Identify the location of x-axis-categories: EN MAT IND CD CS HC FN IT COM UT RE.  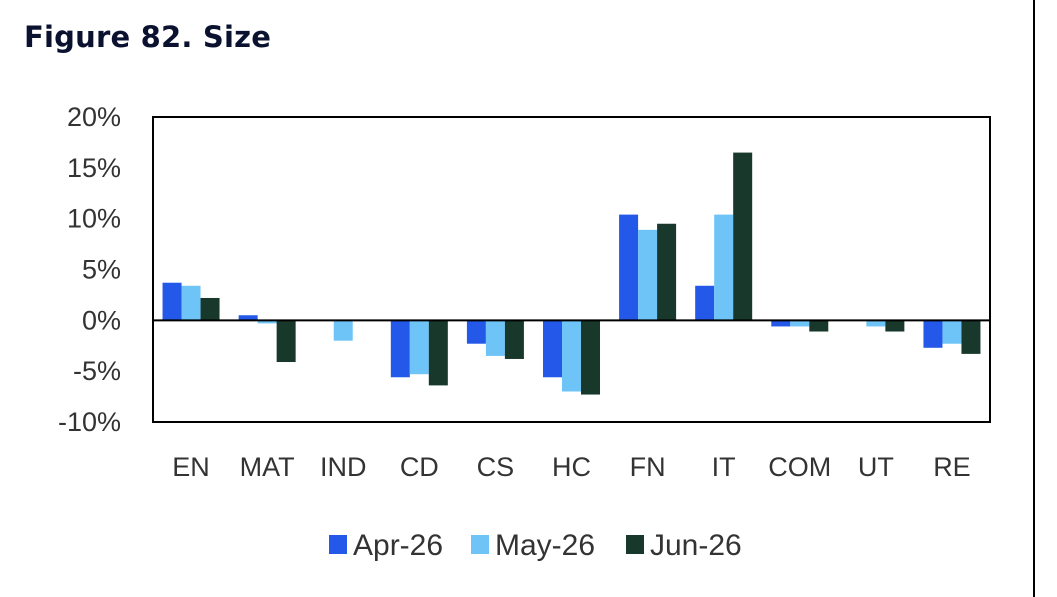
(571, 467).